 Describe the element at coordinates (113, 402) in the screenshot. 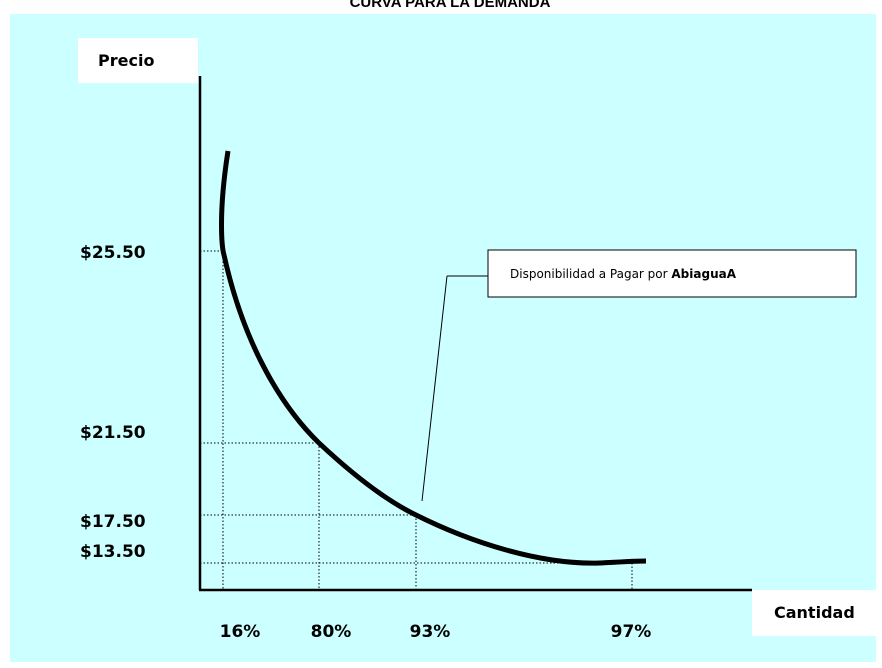

I see `y-tick-labels: $25.50 $21.50 $17.50 $13.50` at that location.